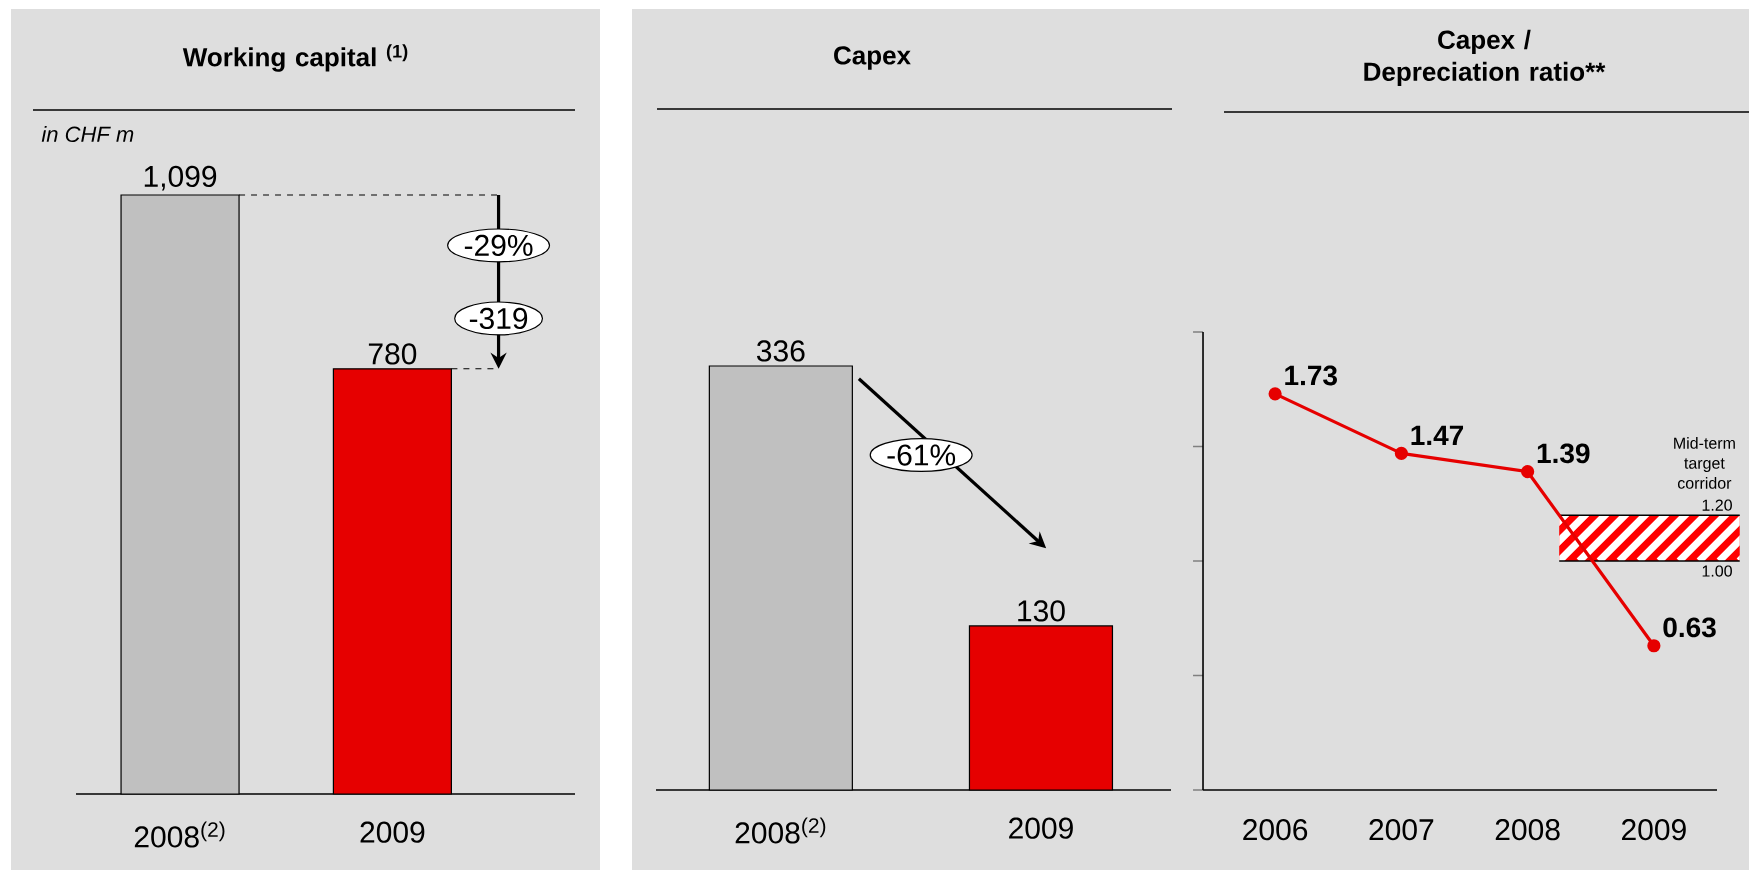 The width and height of the screenshot is (1749, 870). What do you see at coordinates (1401, 830) in the screenshot?
I see `x-tick-label: 2007` at bounding box center [1401, 830].